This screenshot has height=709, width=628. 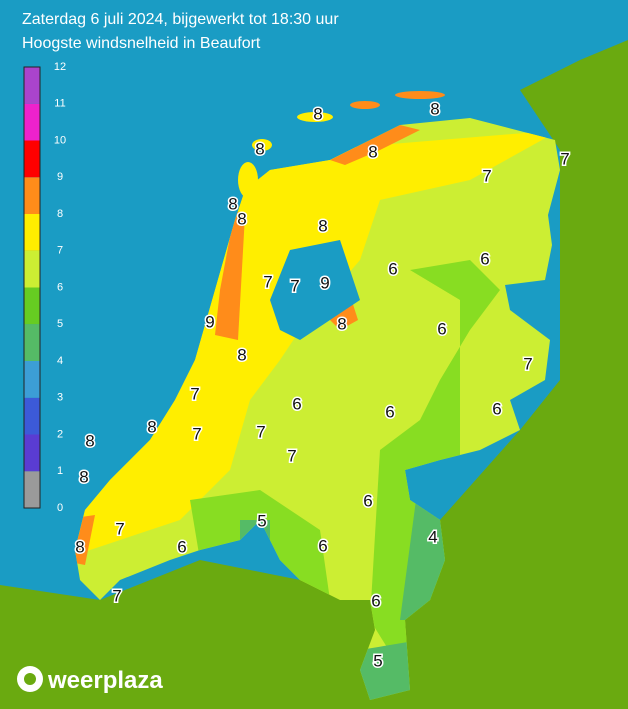 I want to click on ijsselmeer, so click(x=315, y=290).